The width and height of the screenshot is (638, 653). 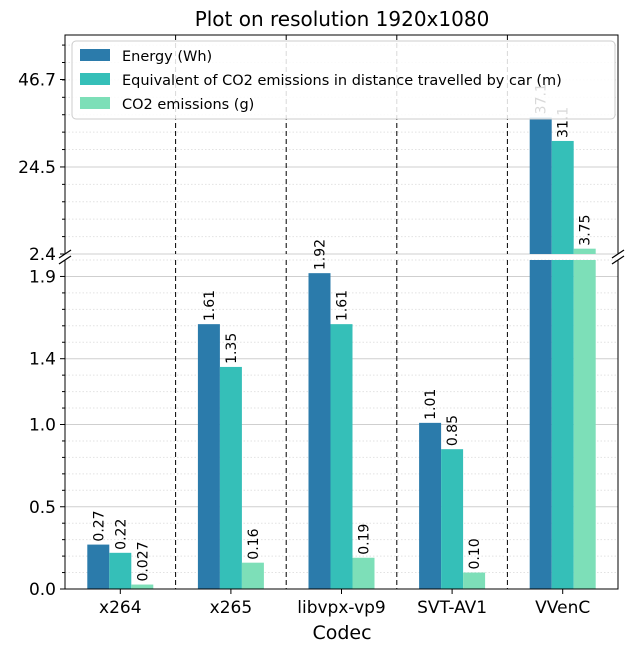 I want to click on y-tick-label: 1.4, so click(x=42, y=360).